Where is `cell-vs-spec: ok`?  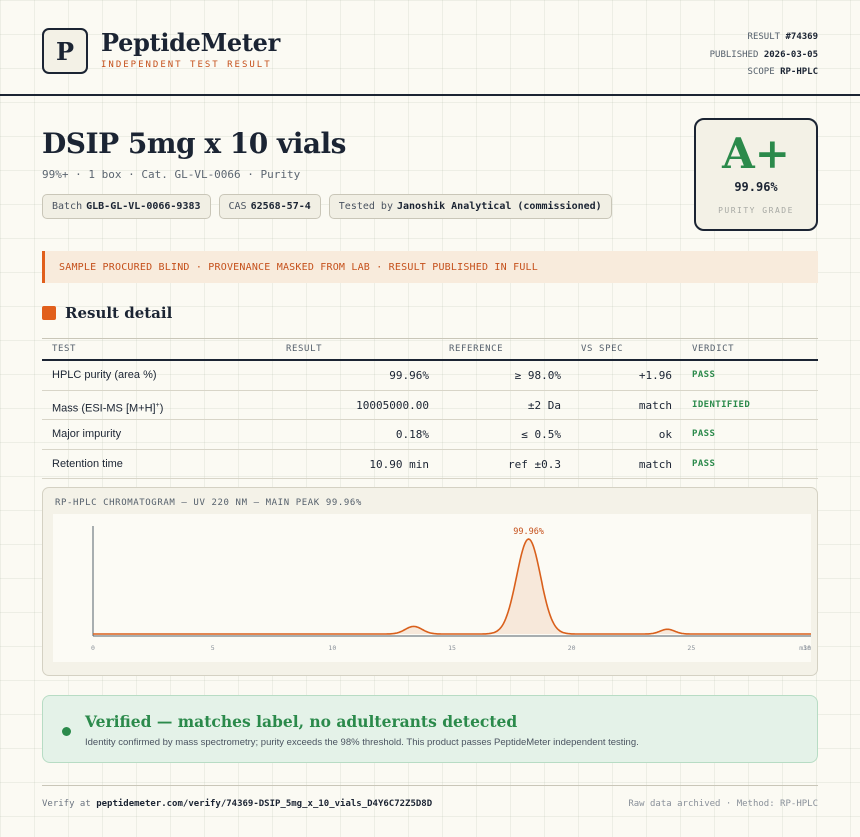 cell-vs-spec: ok is located at coordinates (665, 434).